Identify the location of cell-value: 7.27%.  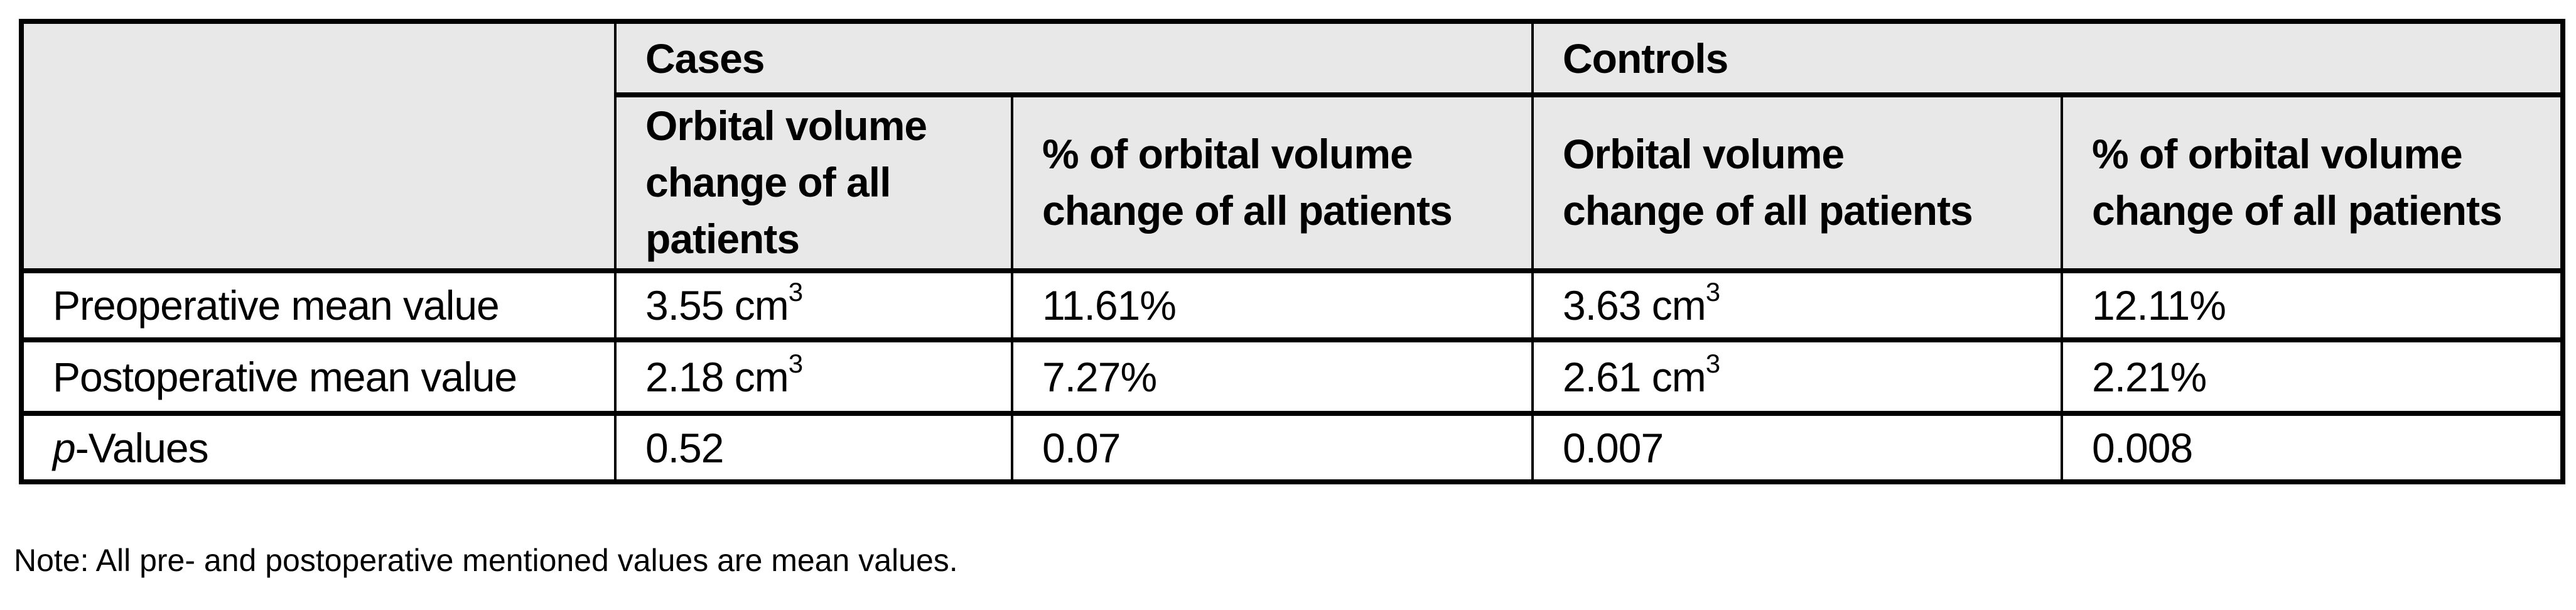
(1099, 376).